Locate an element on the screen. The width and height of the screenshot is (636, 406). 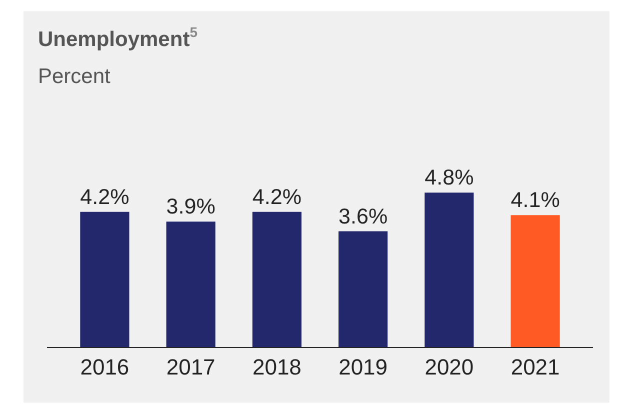
x-tick-label: 2021 is located at coordinates (535, 367).